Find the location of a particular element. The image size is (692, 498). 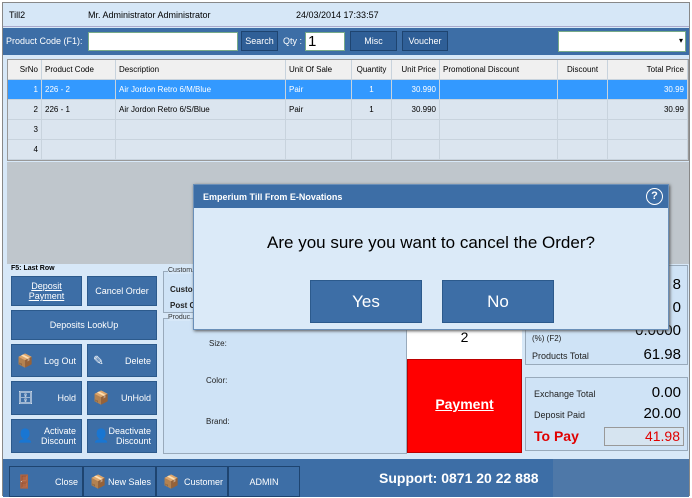

new-sales-button: 📦 New Sales is located at coordinates (119, 481).